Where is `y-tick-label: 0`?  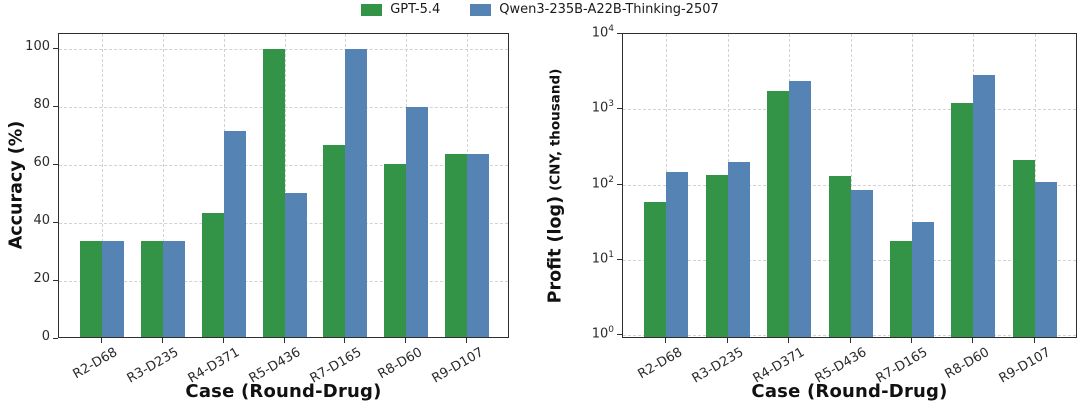 y-tick-label: 0 is located at coordinates (45, 336).